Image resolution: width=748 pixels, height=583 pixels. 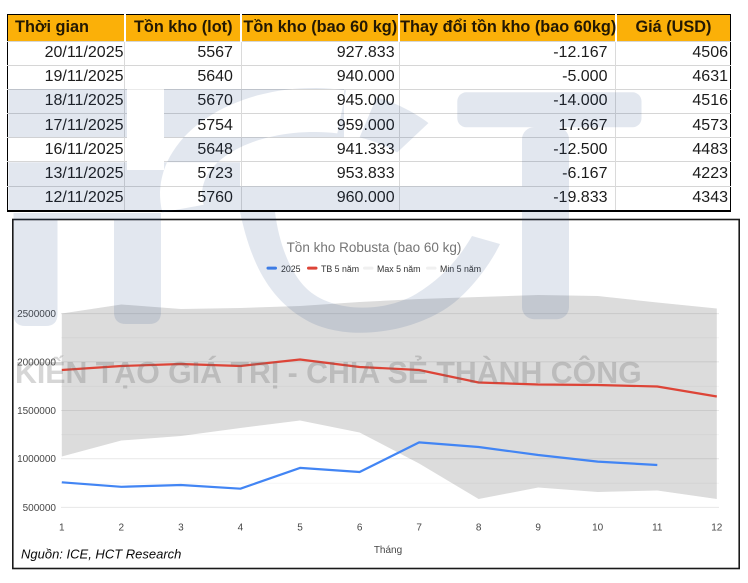 What do you see at coordinates (328, 373) in the screenshot?
I see `svg-text:KIẾN TẠO GIÁ TRỊ - CHIA SẺ THÀ: KIẾN TẠO GIÁ TRỊ - CHIA SẺ THÀNH CÔNG` at bounding box center [328, 373].